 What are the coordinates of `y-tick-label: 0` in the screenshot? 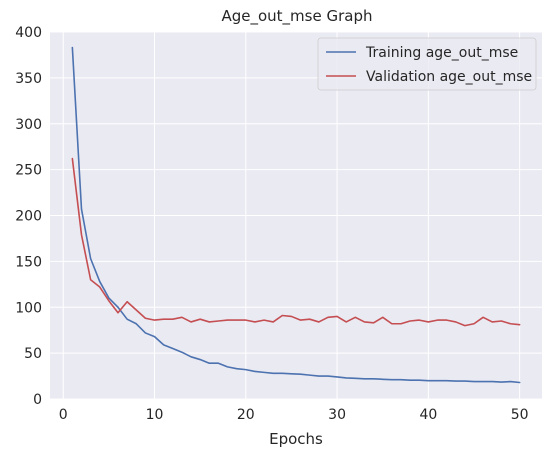 It's located at (37, 400).